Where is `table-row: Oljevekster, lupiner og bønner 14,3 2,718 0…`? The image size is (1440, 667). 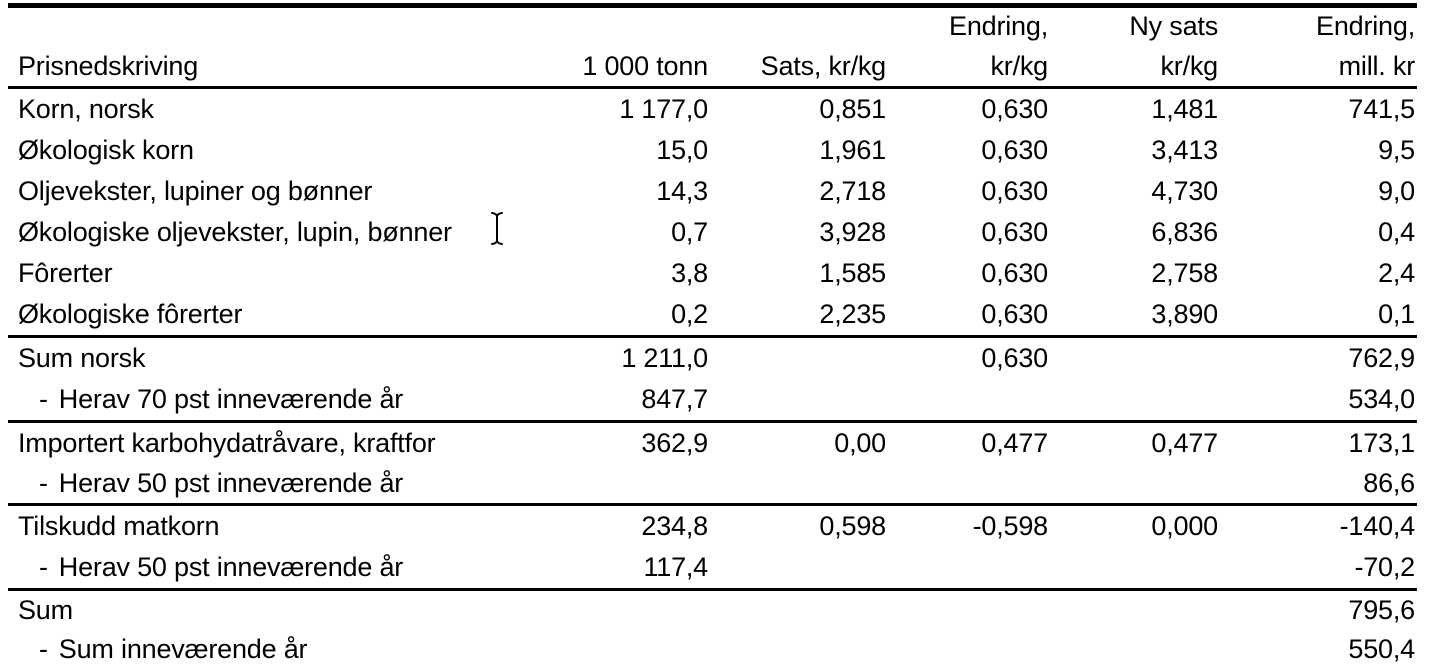 table-row: Oljevekster, lupiner og bønner 14,3 2,718 0… is located at coordinates (712, 191).